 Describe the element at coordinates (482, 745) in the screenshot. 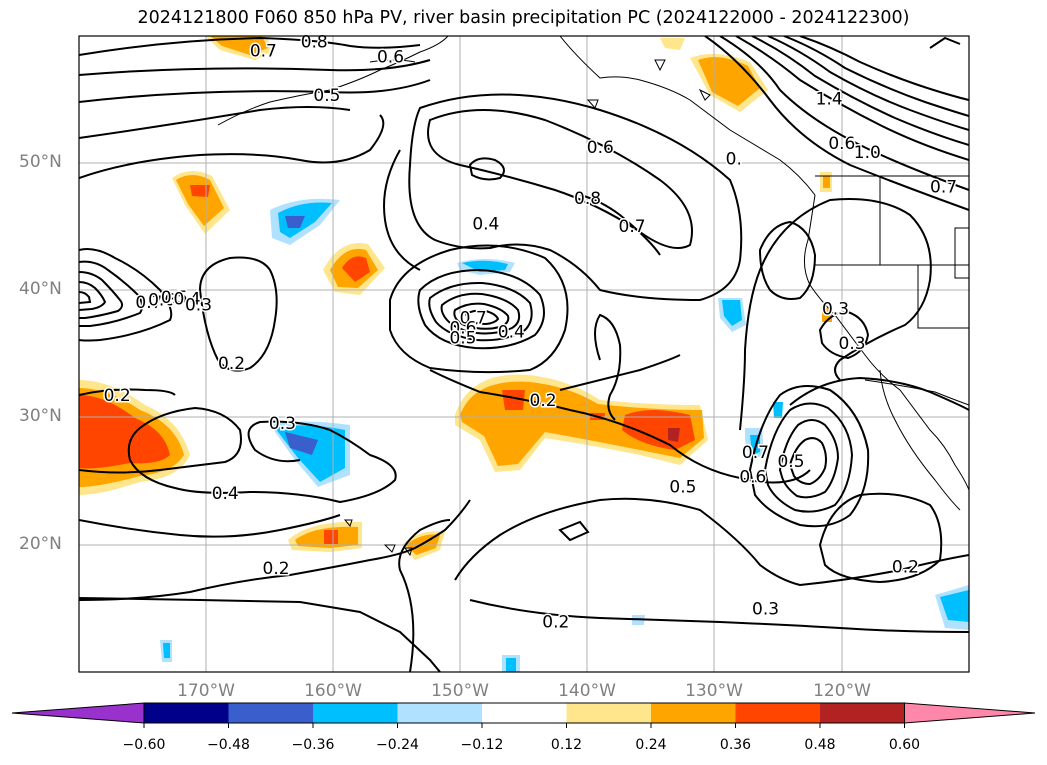

I see `colorbar-label: −0.12` at that location.